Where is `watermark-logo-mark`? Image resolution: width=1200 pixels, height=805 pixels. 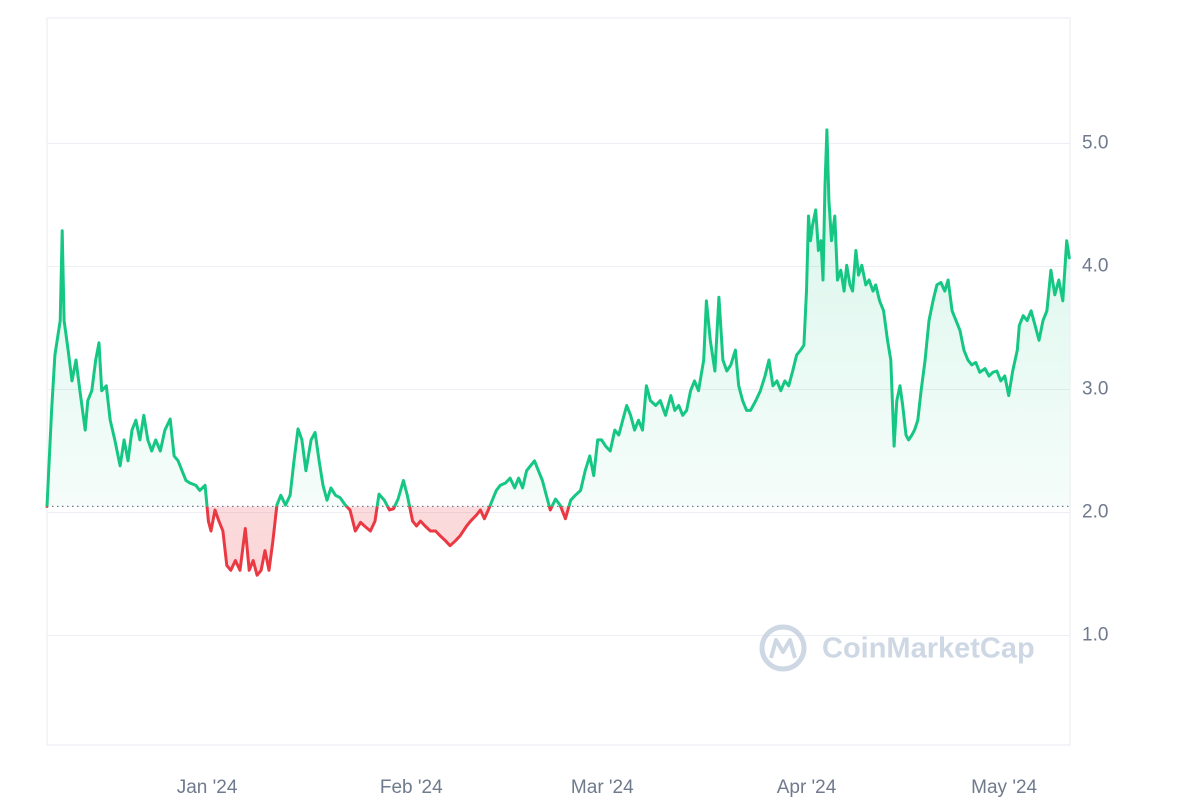 watermark-logo-mark is located at coordinates (783, 648).